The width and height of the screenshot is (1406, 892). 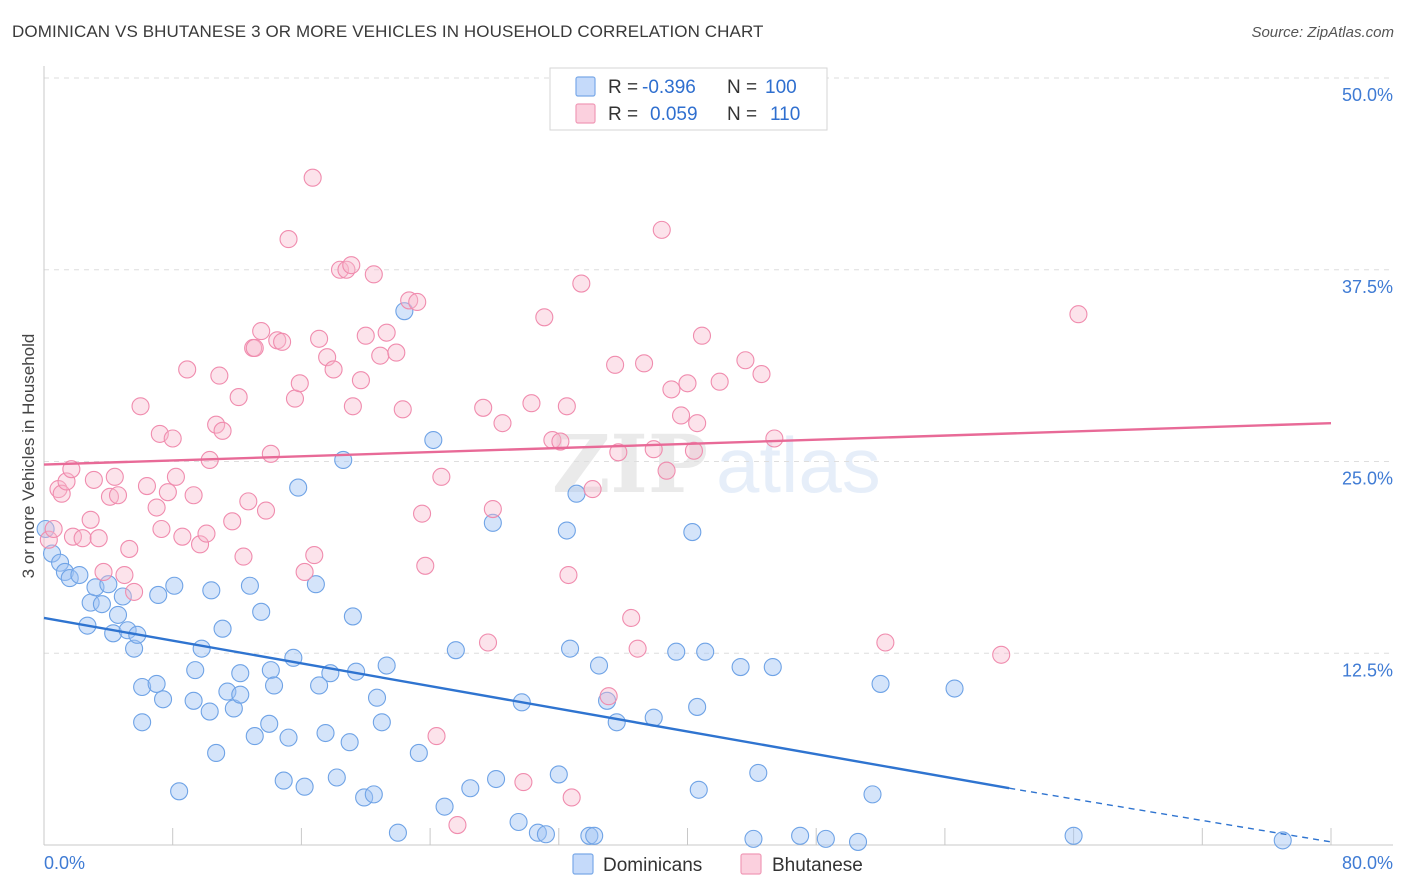 What do you see at coordinates (1367, 287) in the screenshot?
I see `y-tick-label: 37.5%` at bounding box center [1367, 287].